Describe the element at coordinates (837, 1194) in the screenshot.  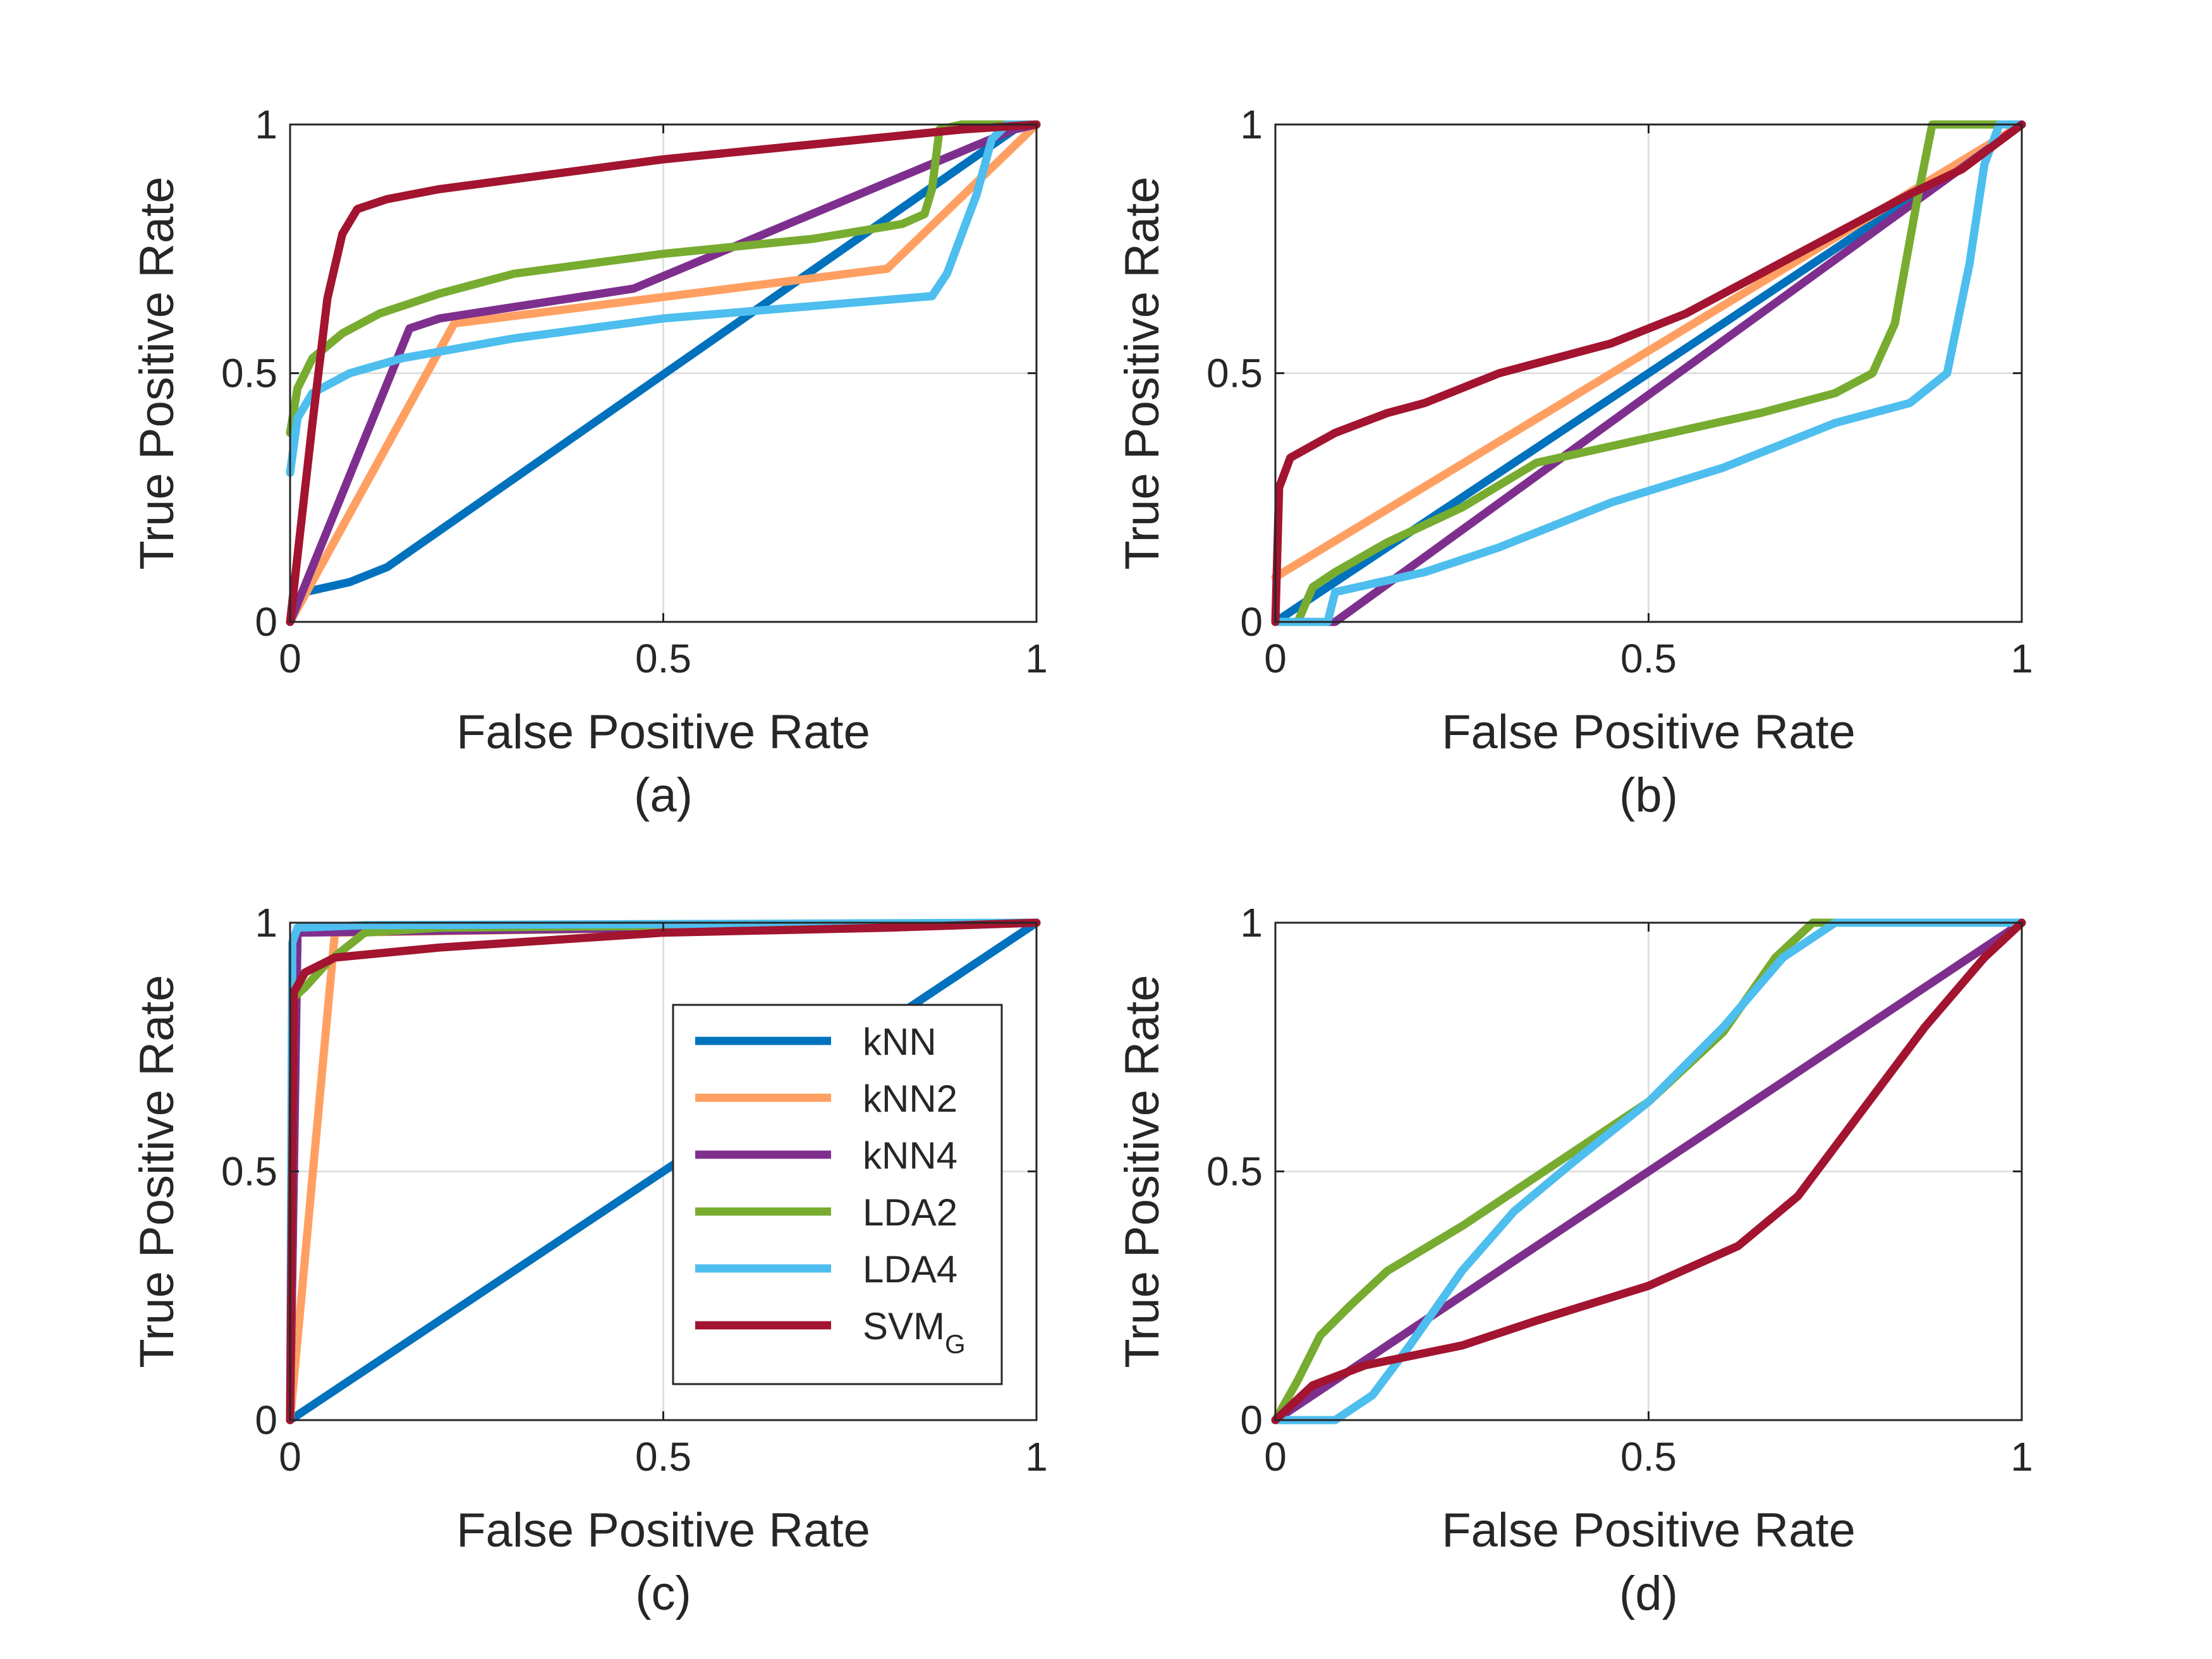
I see `legend-box` at that location.